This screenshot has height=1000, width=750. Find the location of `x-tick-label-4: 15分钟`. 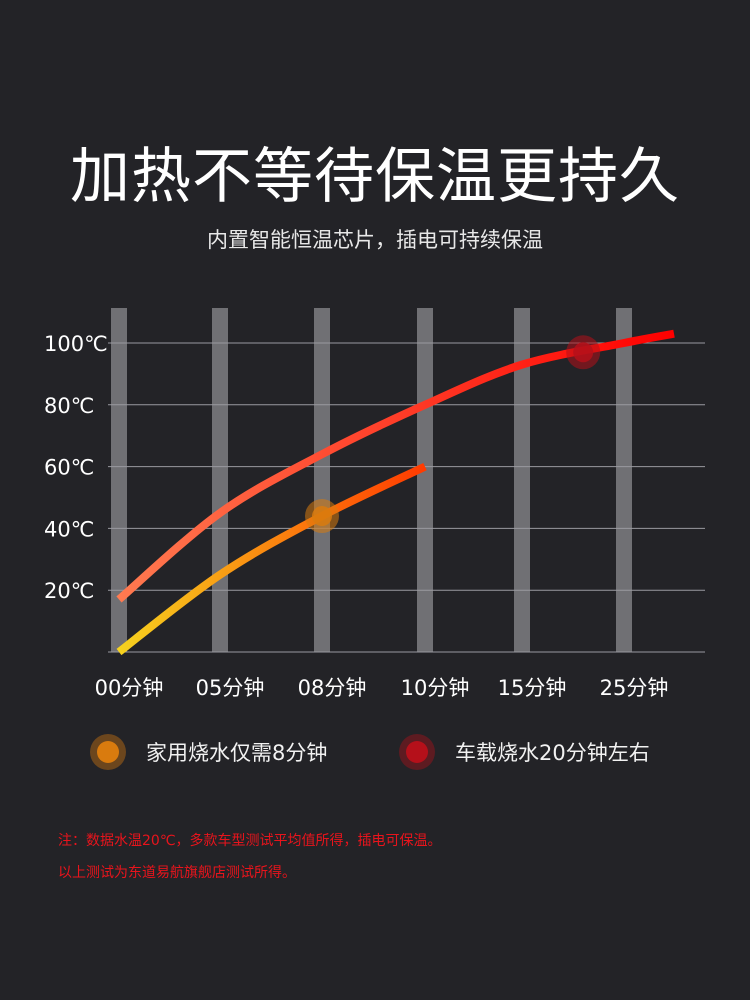

x-tick-label-4: 15分钟 is located at coordinates (532, 688).